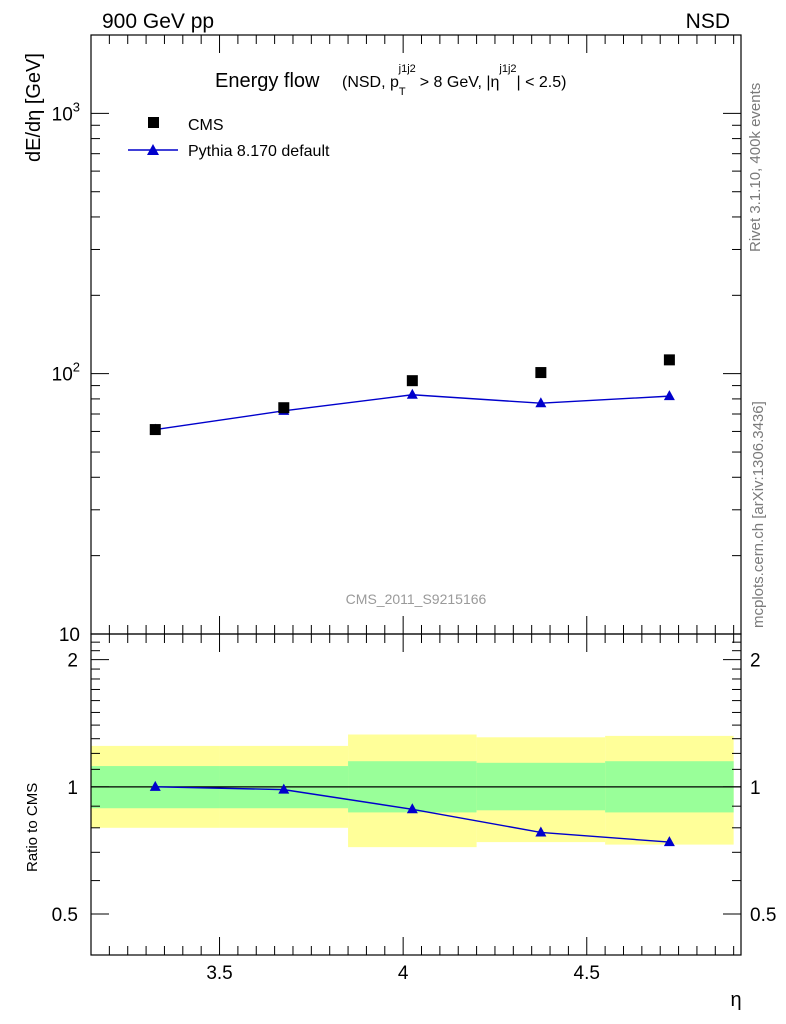  What do you see at coordinates (763, 915) in the screenshot?
I see `ratio-ytick-label-right: 0.5` at bounding box center [763, 915].